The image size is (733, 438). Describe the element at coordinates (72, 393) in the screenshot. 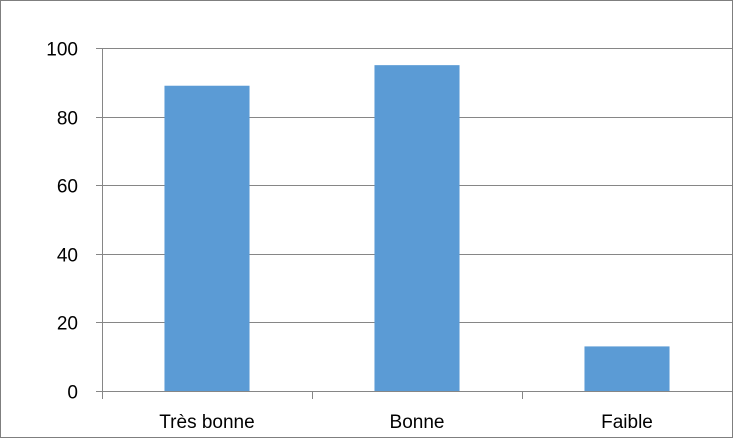

I see `y-tick-label: 0` at that location.